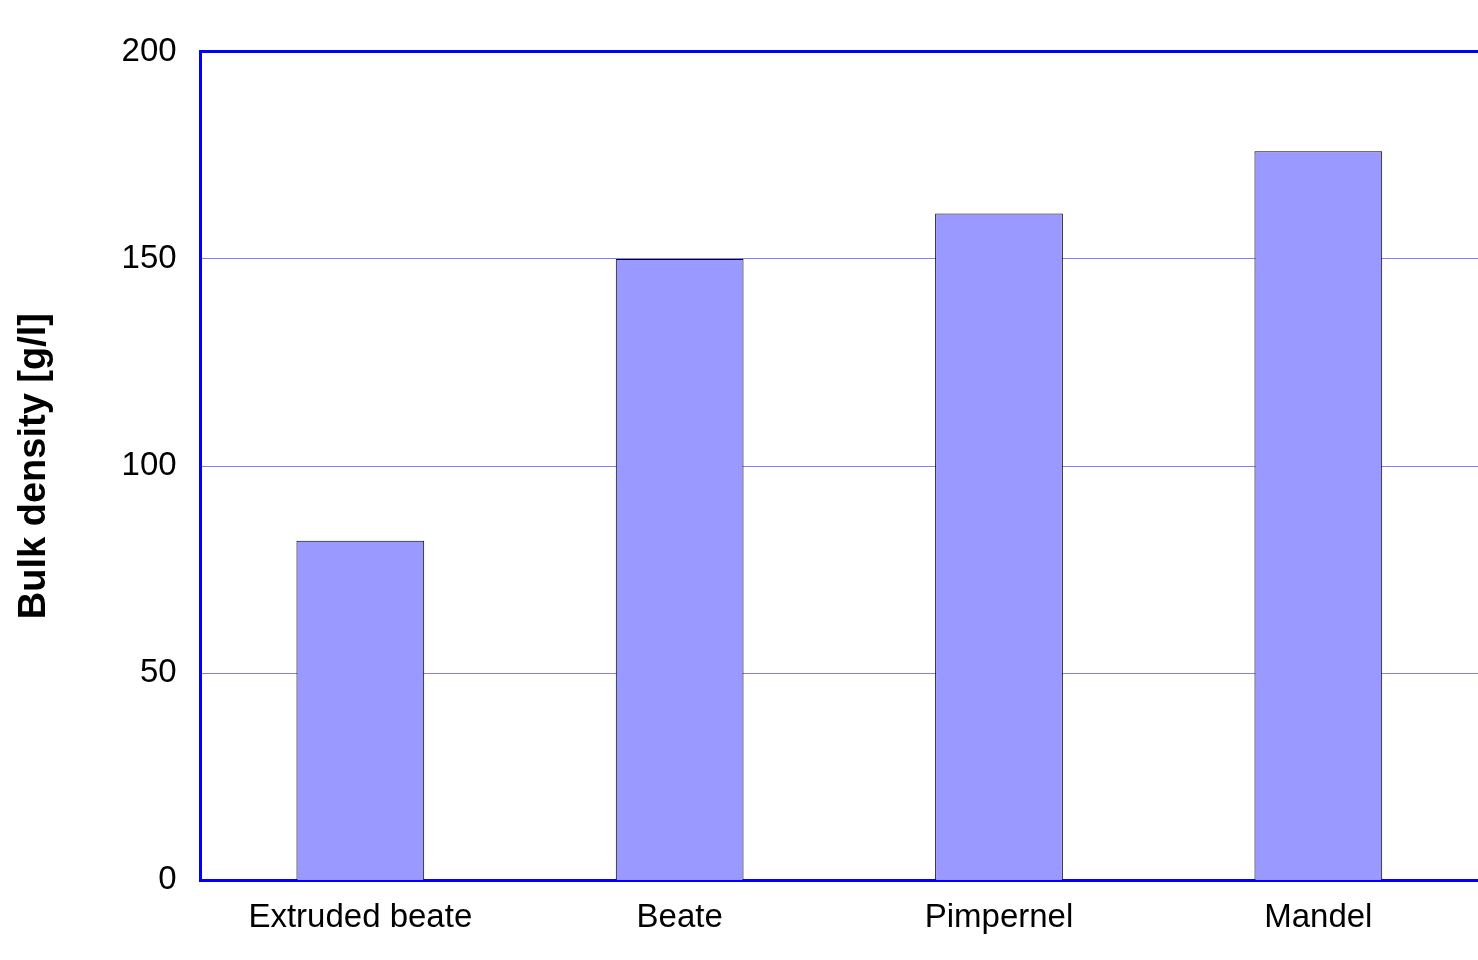 This screenshot has width=1478, height=960. Describe the element at coordinates (167, 878) in the screenshot. I see `y-tick-label: 0` at that location.